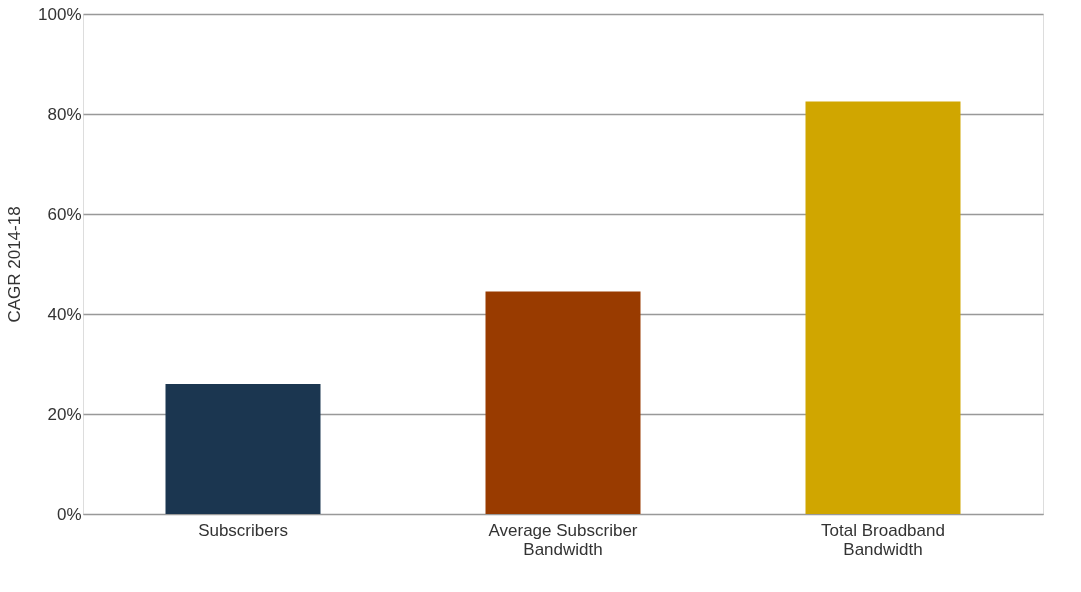 The width and height of the screenshot is (1081, 592). What do you see at coordinates (60, 14) in the screenshot?
I see `y-tick-label: 100%` at bounding box center [60, 14].